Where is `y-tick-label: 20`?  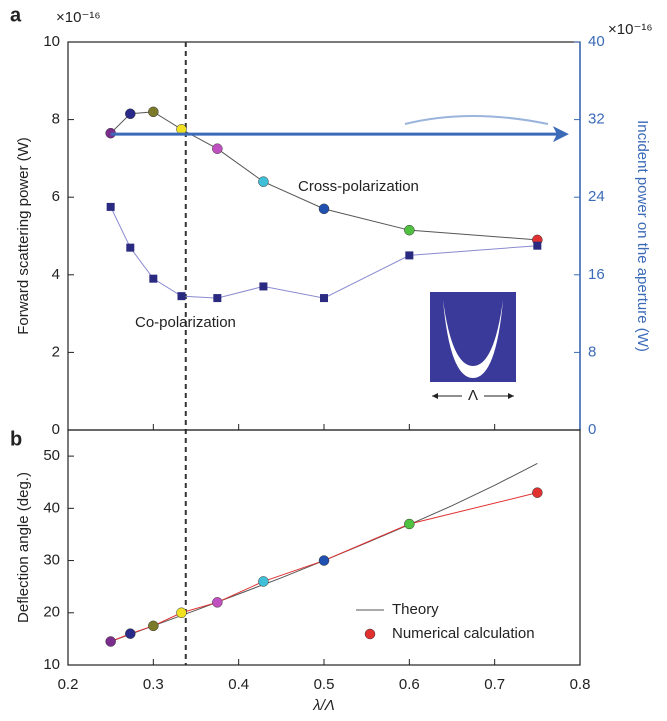 y-tick-label: 20 is located at coordinates (51, 612).